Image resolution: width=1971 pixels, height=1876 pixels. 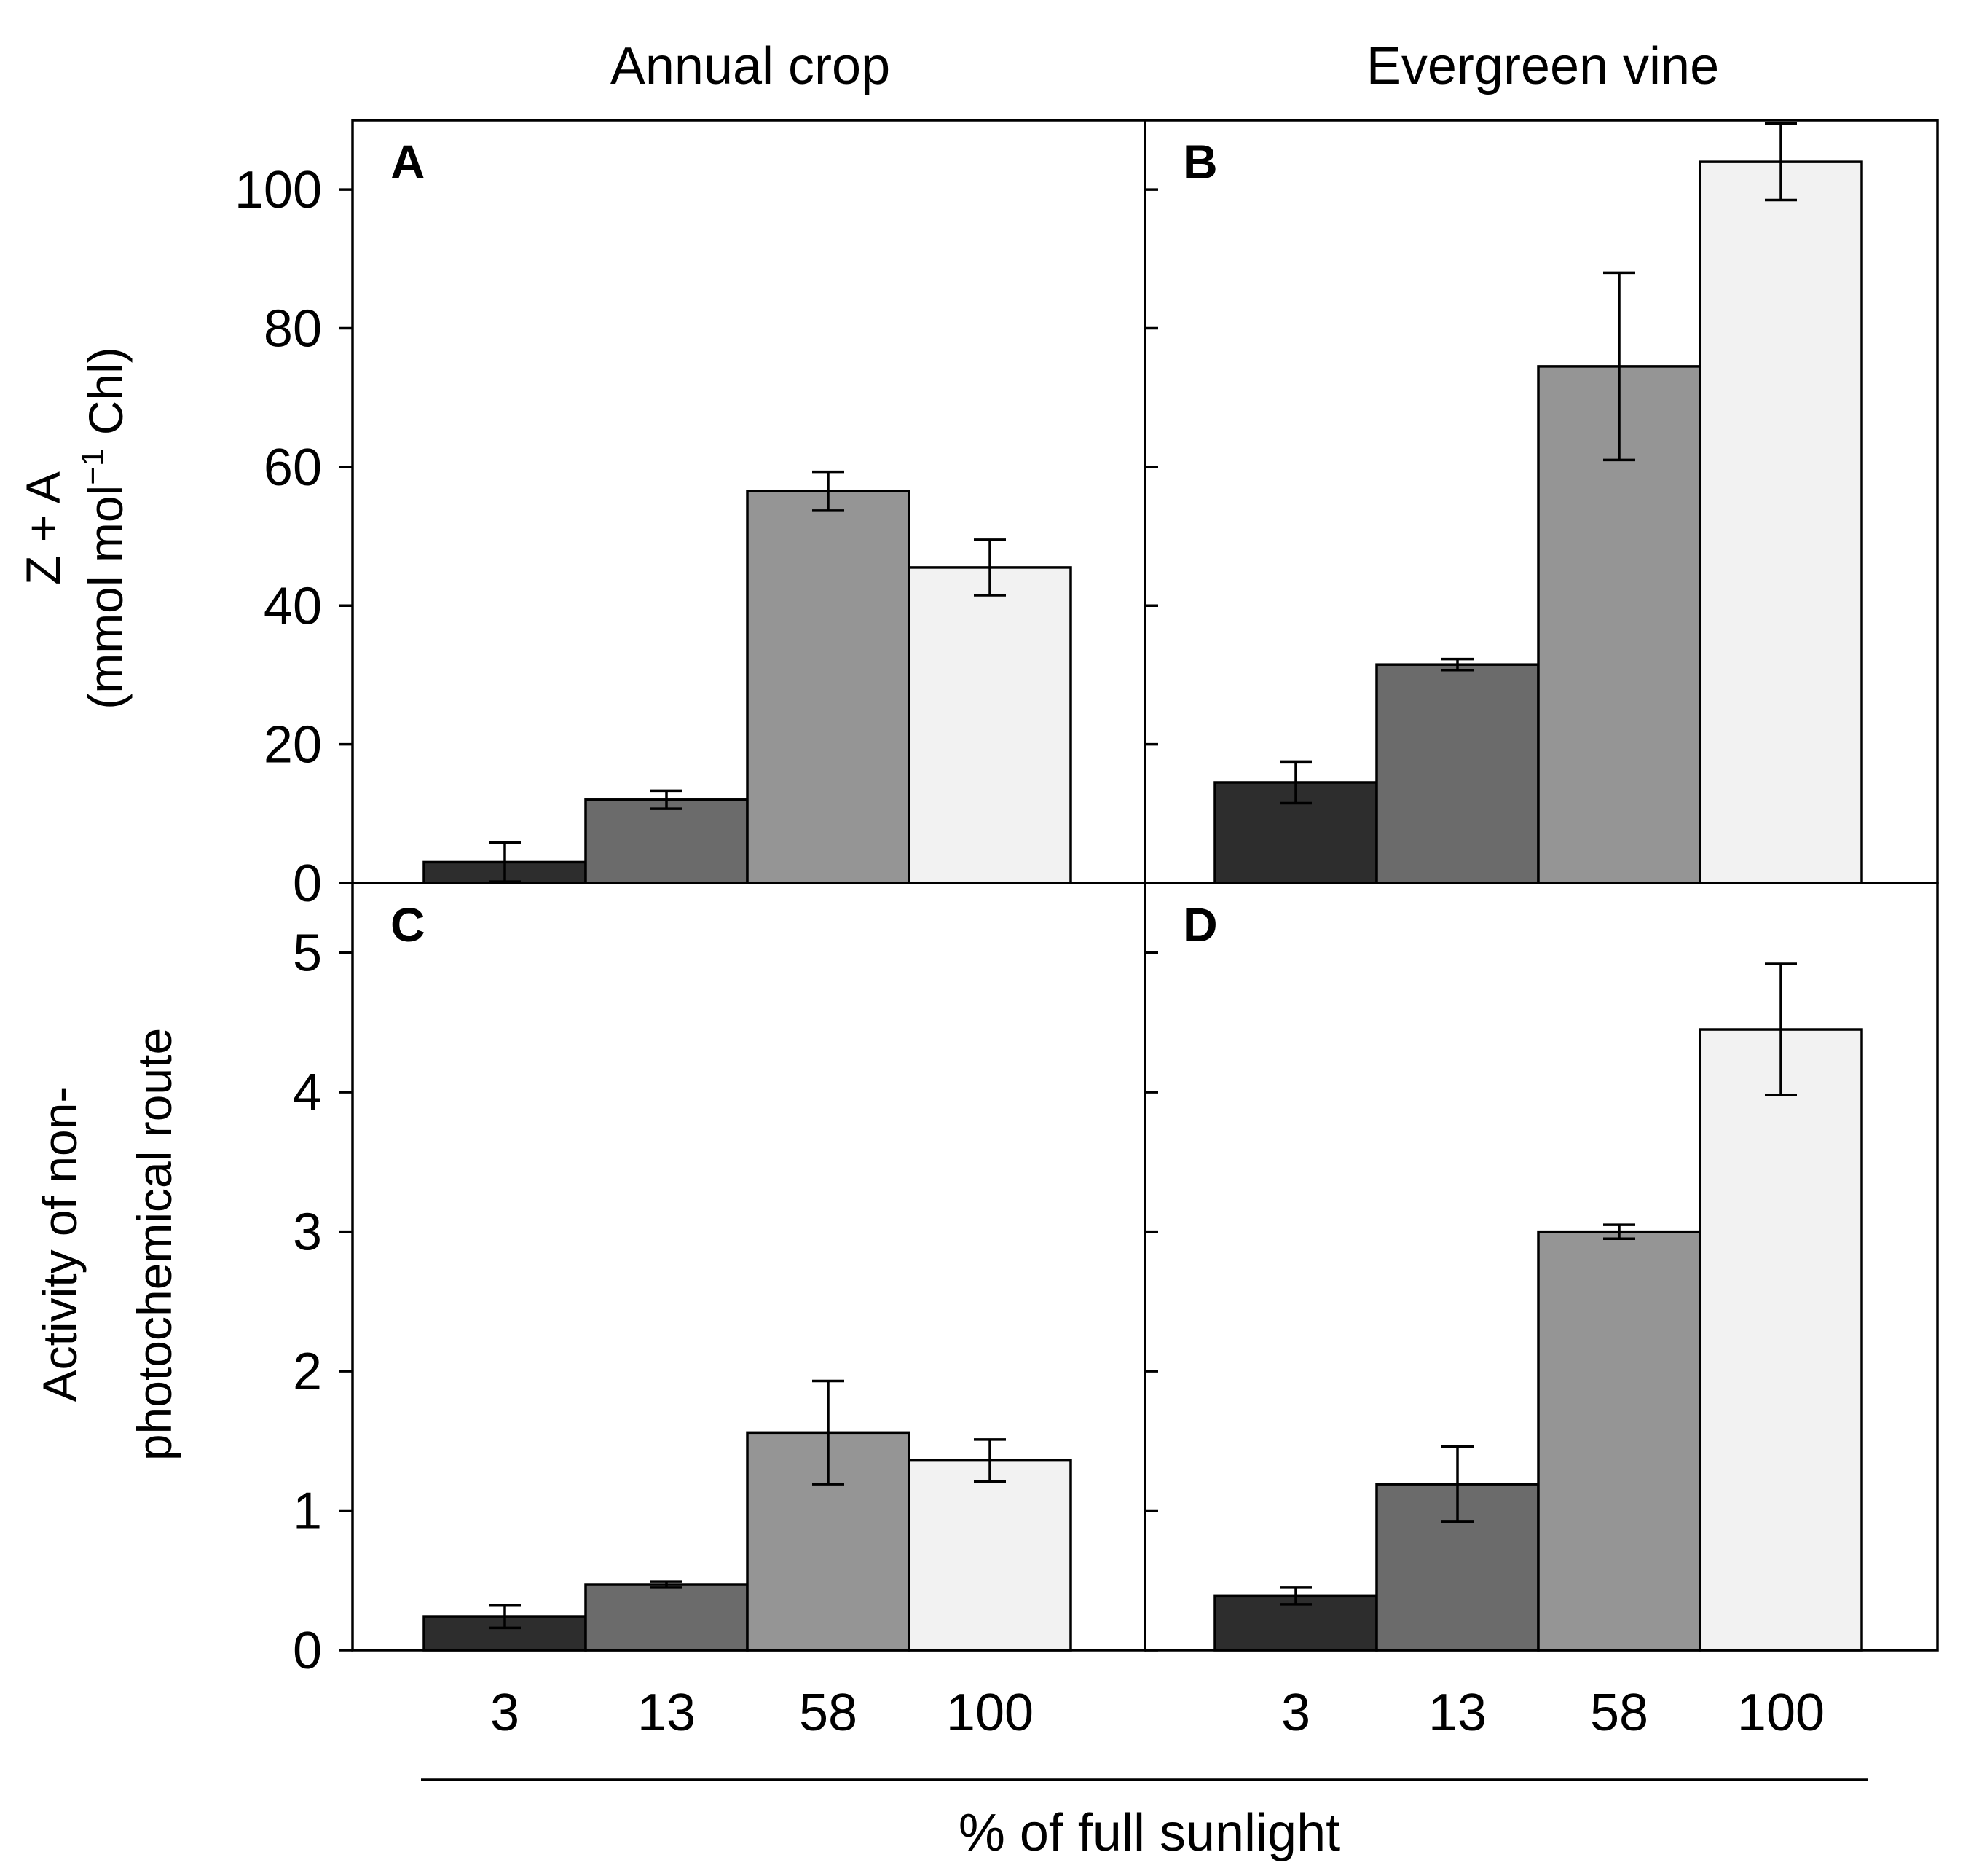 What do you see at coordinates (1457, 1713) in the screenshot?
I see `xtick-label-d-13: 13` at bounding box center [1457, 1713].